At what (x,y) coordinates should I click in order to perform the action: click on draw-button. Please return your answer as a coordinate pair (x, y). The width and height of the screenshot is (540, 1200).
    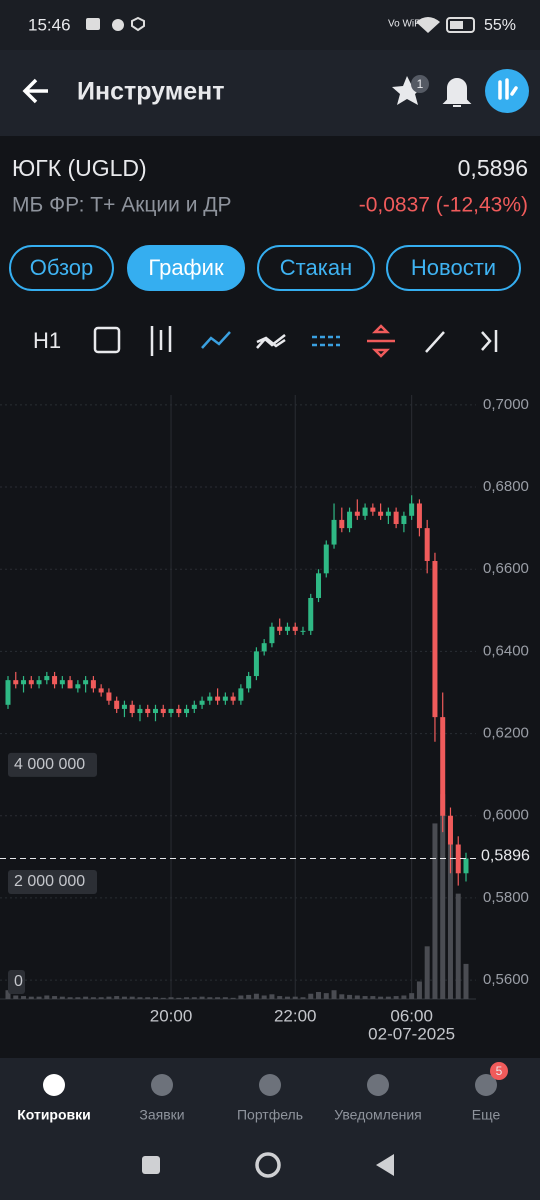
    Looking at the image, I should click on (435, 342).